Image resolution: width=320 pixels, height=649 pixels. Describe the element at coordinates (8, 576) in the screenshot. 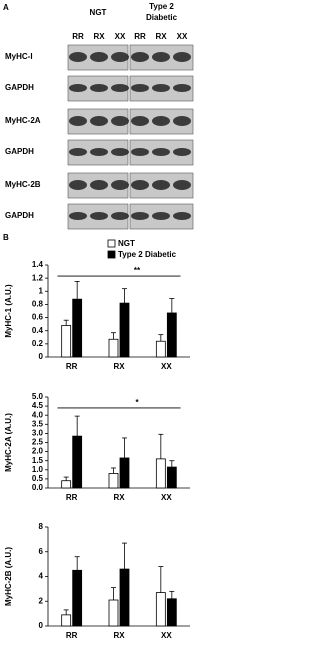

I see `y-axis-label: MyHC-2B (A.U.)` at that location.